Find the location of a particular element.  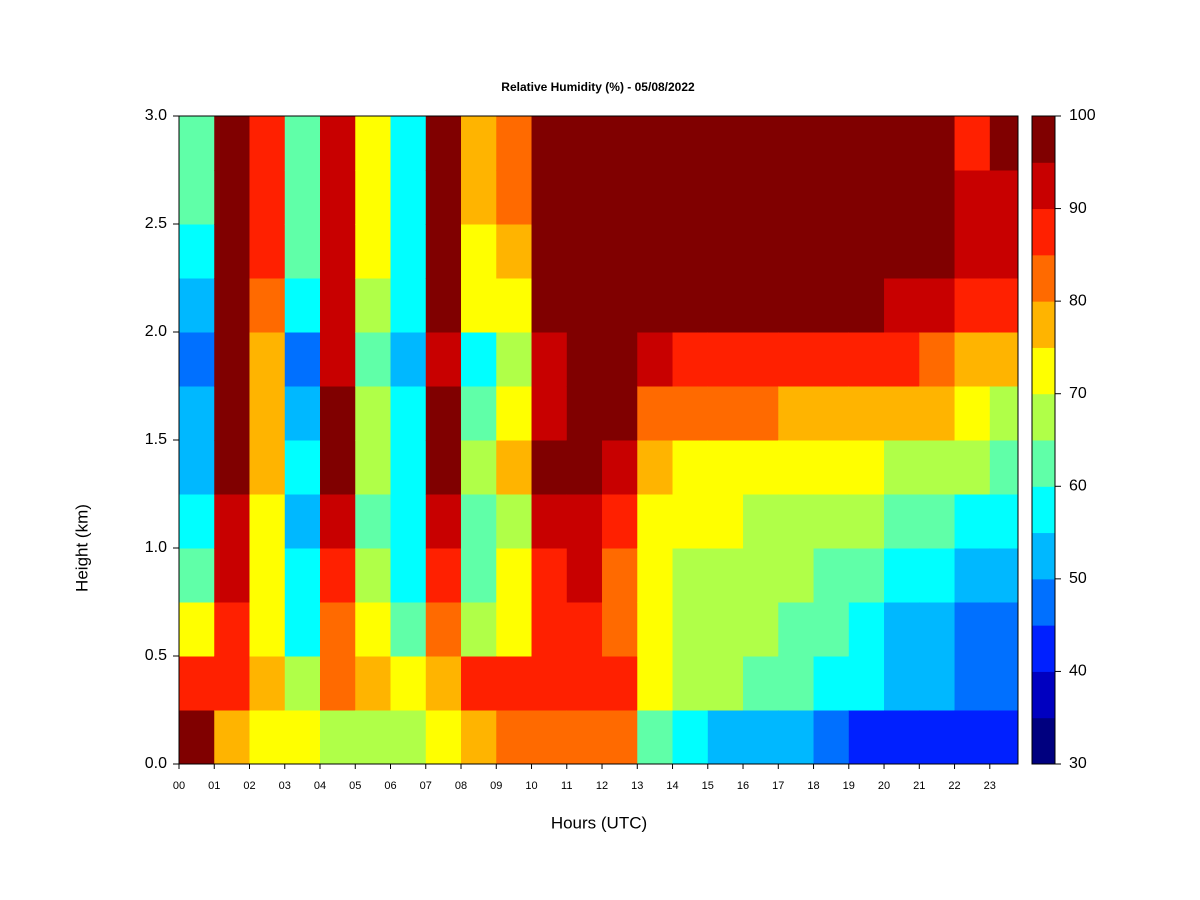

x-tick-label: 10 is located at coordinates (531, 786).